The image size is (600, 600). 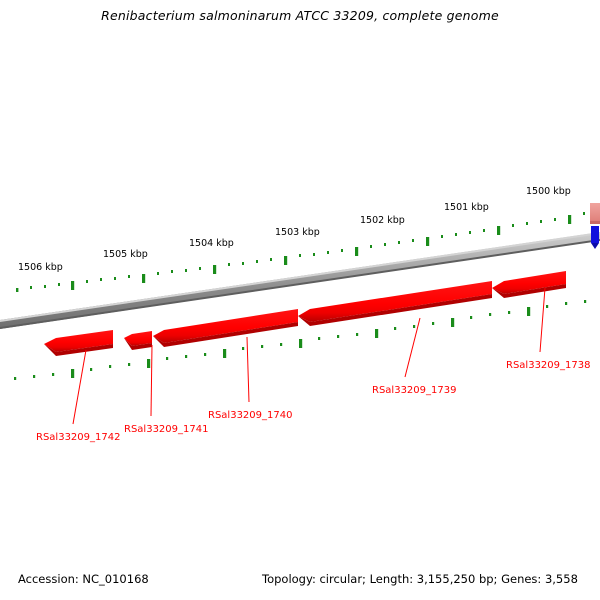 What do you see at coordinates (382, 220) in the screenshot?
I see `tick-label-1502: 1502 kbp` at bounding box center [382, 220].